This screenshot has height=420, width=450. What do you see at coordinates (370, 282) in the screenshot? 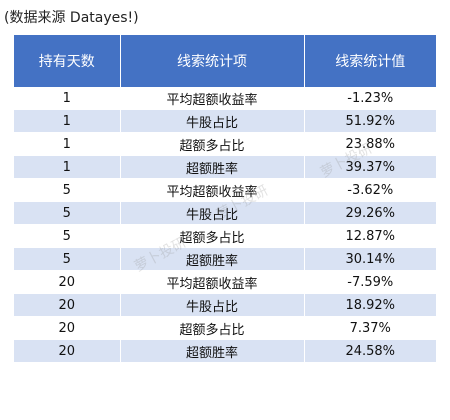
I see `cell-stat-value: -7.59%` at bounding box center [370, 282].